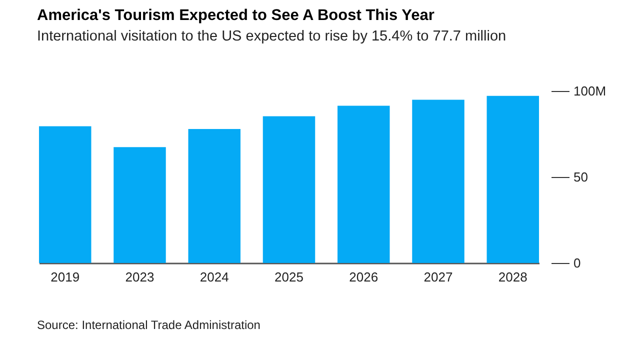 The height and width of the screenshot is (353, 640). Describe the element at coordinates (271, 36) in the screenshot. I see `chart-subtitle: International visitation to the US expected to rise by 15.4% to 77.7 million` at that location.